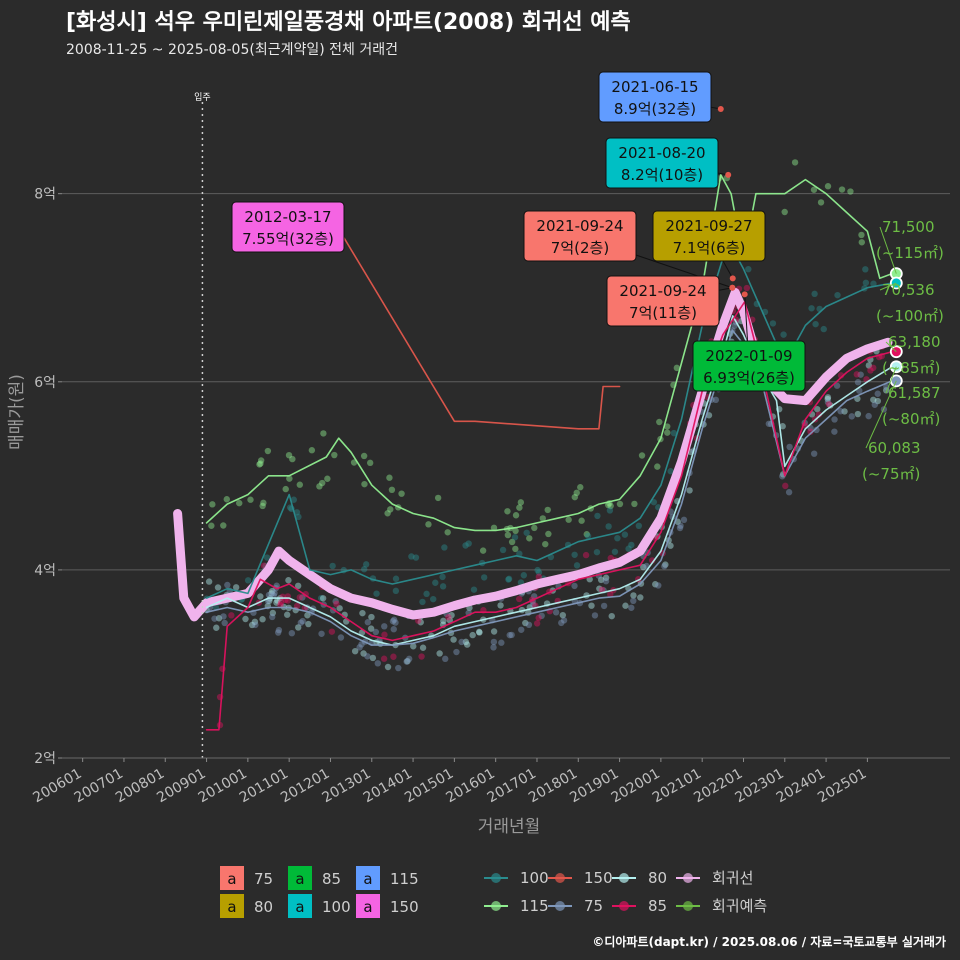 This screenshot has height=960, width=960. Describe the element at coordinates (202, 424) in the screenshot. I see `move-in-marker: 입주` at that location.